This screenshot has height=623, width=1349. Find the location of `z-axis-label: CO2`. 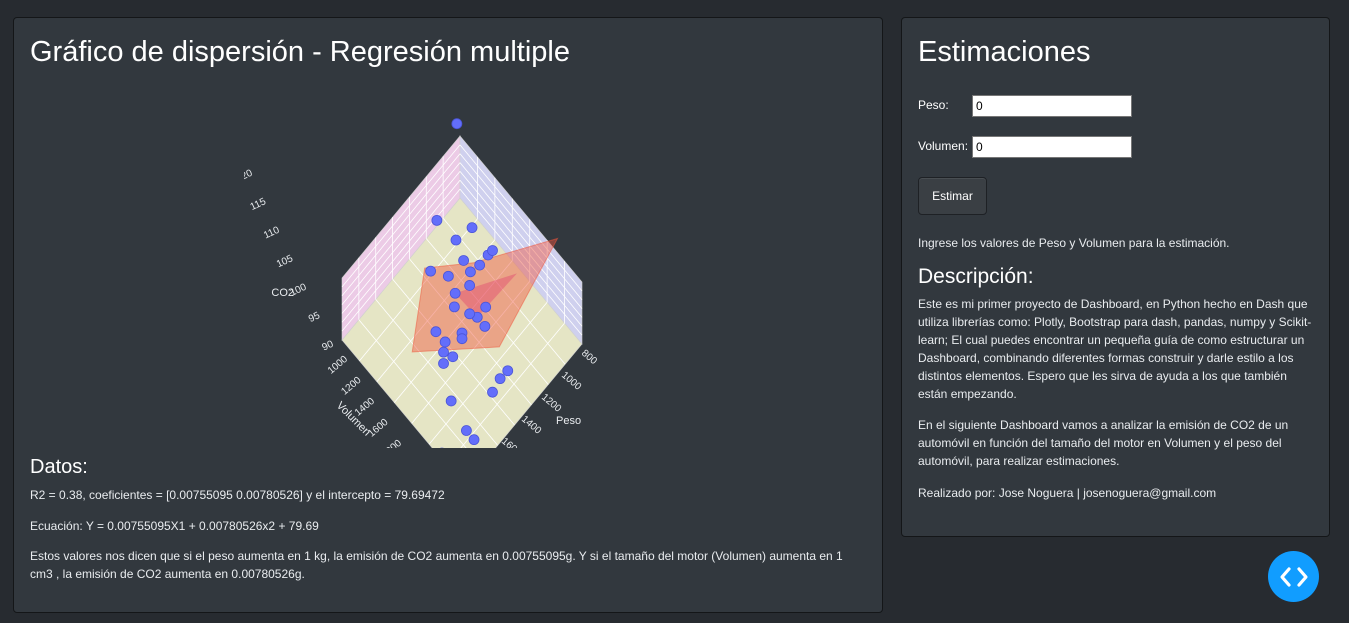

z-axis-label: CO2 is located at coordinates (282, 293).